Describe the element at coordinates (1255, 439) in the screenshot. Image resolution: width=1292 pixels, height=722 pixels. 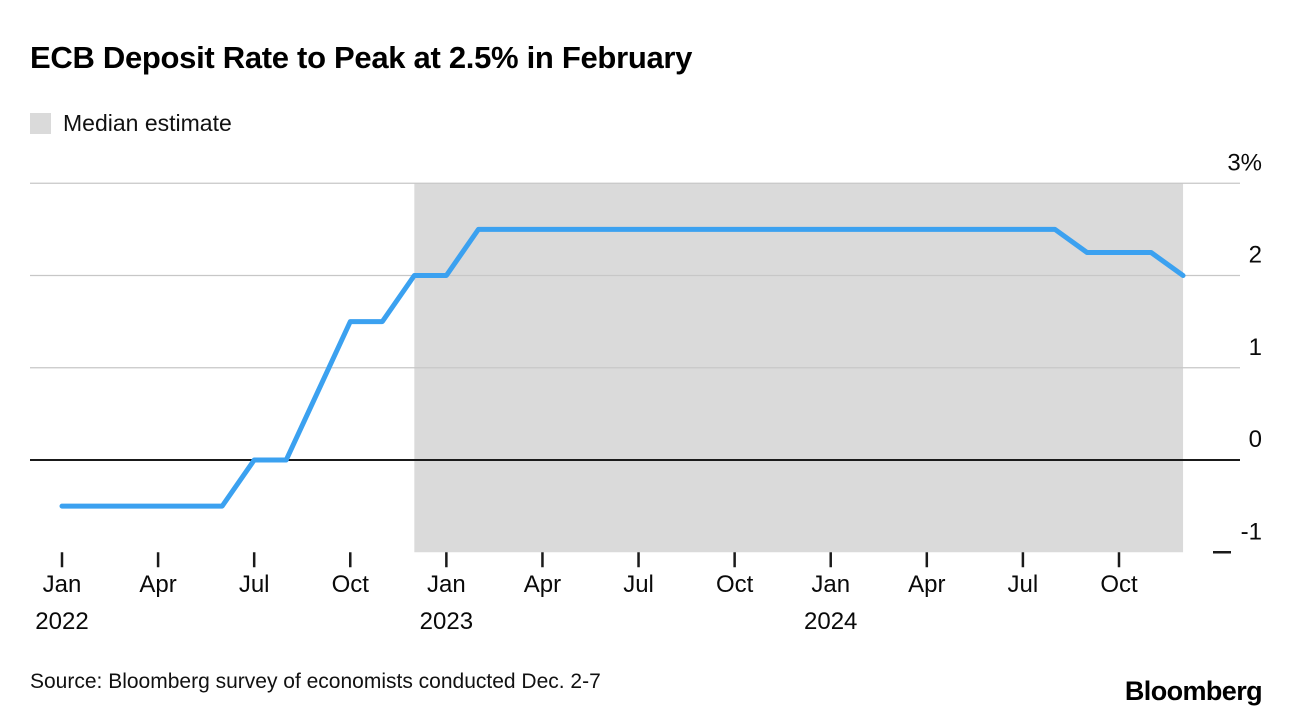
I see `y-axis-label: 0` at that location.